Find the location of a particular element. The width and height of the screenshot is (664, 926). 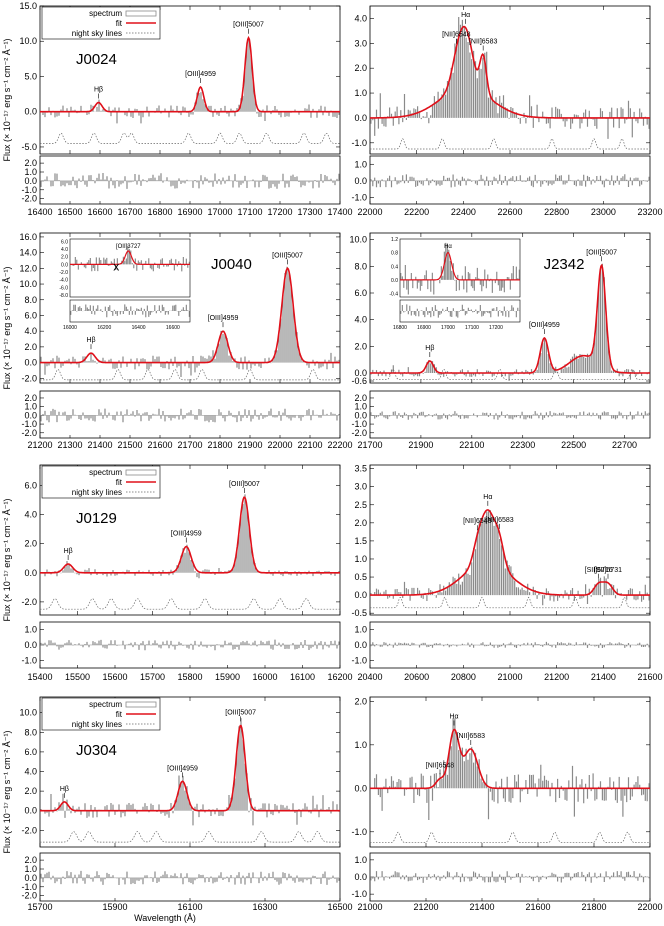

inset-x-tick-label: 16400 is located at coordinates (139, 328).